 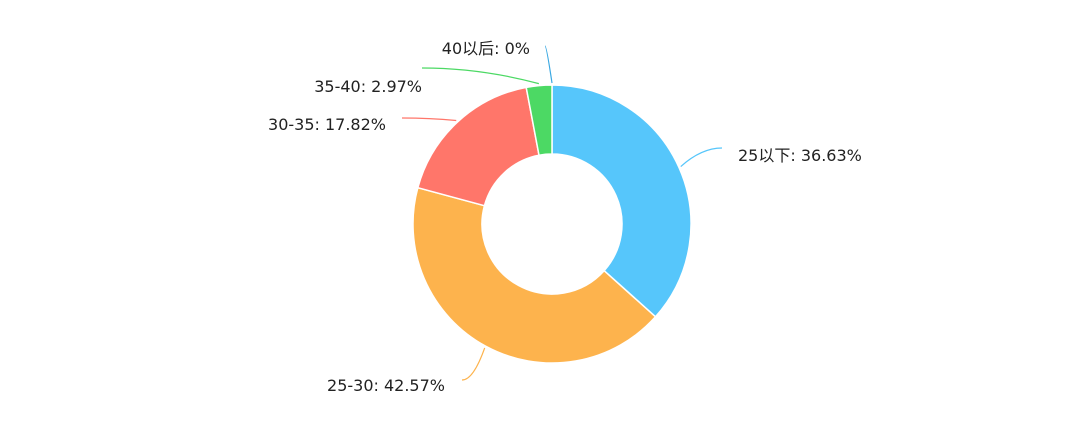 I want to click on data-label-35-40: 35-40: 2.97%, so click(x=368, y=86).